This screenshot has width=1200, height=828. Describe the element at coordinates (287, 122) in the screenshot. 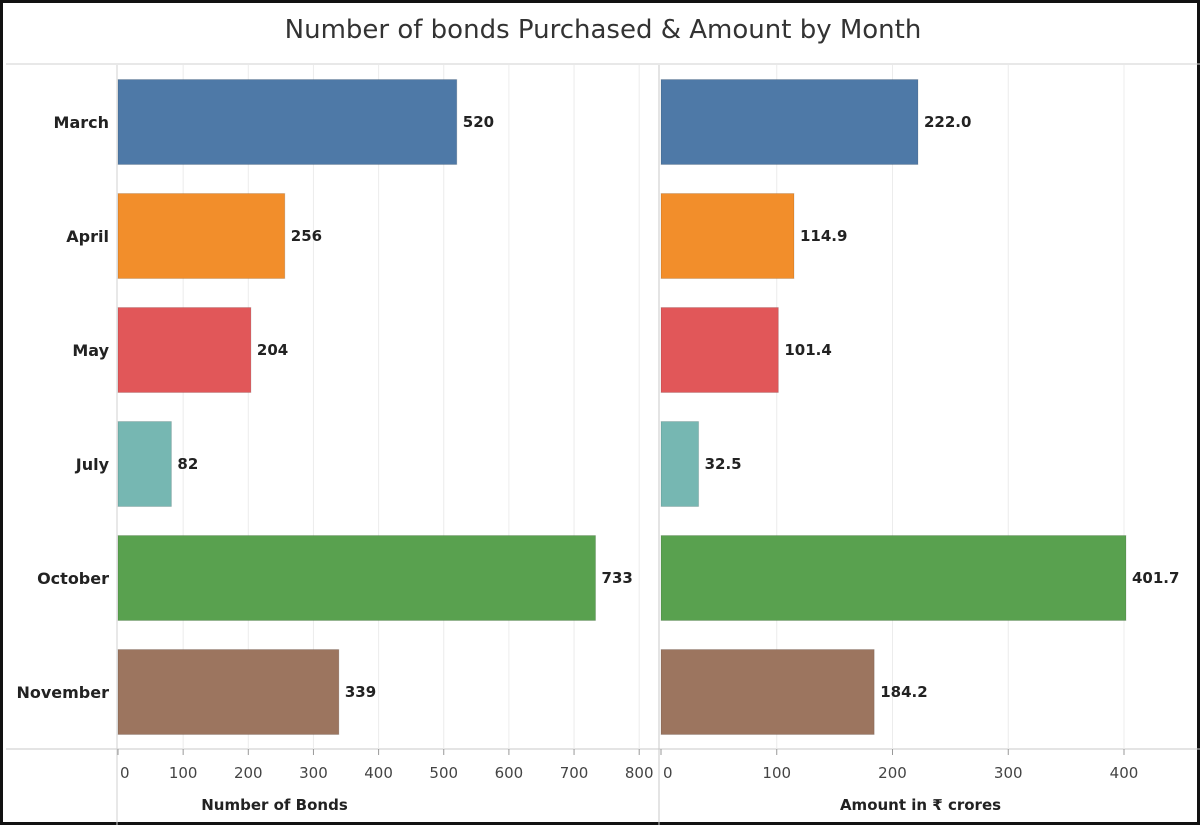

I see `bonds-bar-march` at that location.